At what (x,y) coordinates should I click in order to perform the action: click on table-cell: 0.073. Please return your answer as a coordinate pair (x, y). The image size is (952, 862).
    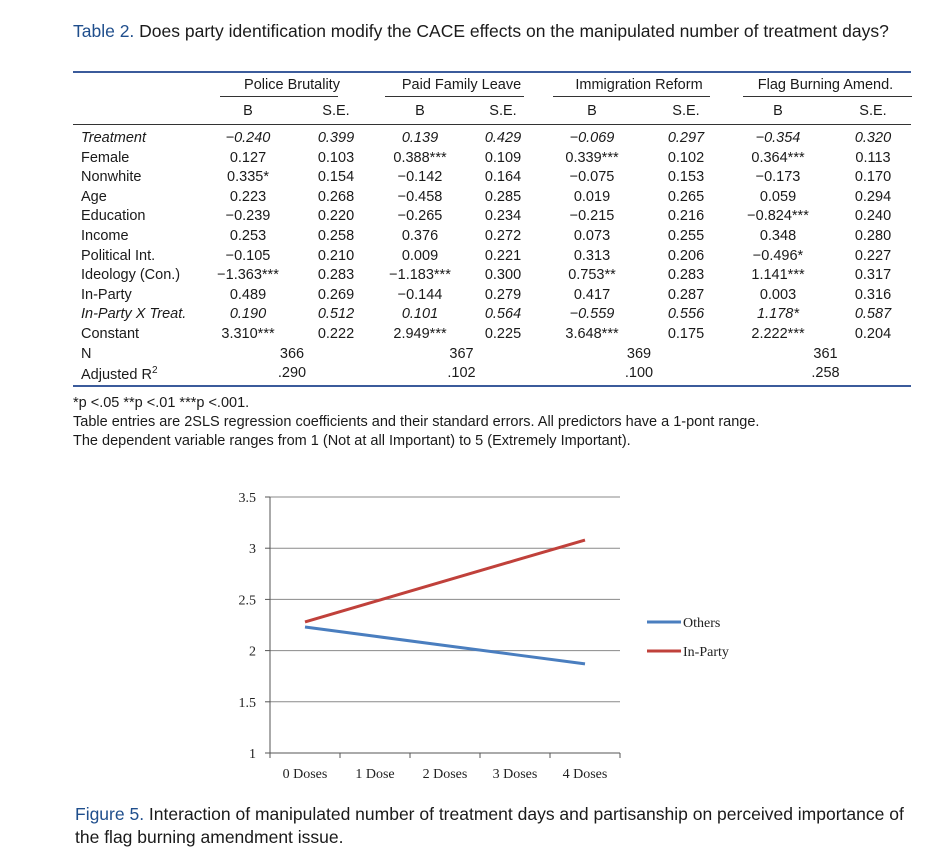
    Looking at the image, I should click on (592, 236).